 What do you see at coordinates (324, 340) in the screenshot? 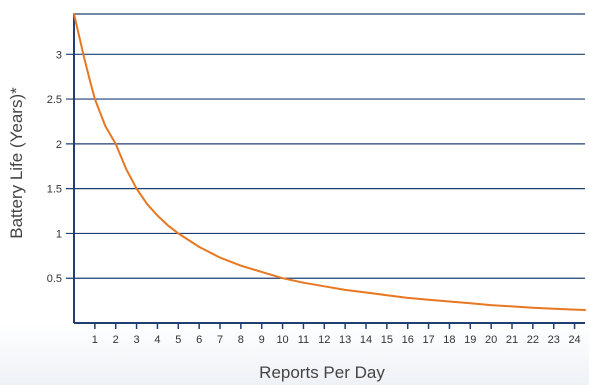
I see `x-tick-label: 12` at bounding box center [324, 340].